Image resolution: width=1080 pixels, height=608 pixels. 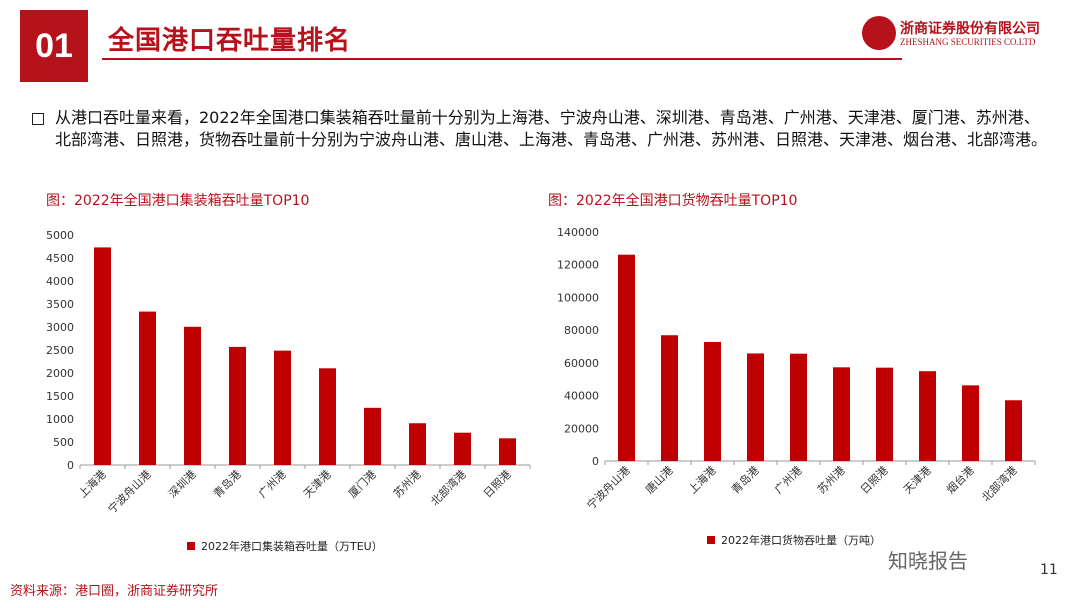 What do you see at coordinates (928, 561) in the screenshot?
I see `watermark: 知晓报告` at bounding box center [928, 561].